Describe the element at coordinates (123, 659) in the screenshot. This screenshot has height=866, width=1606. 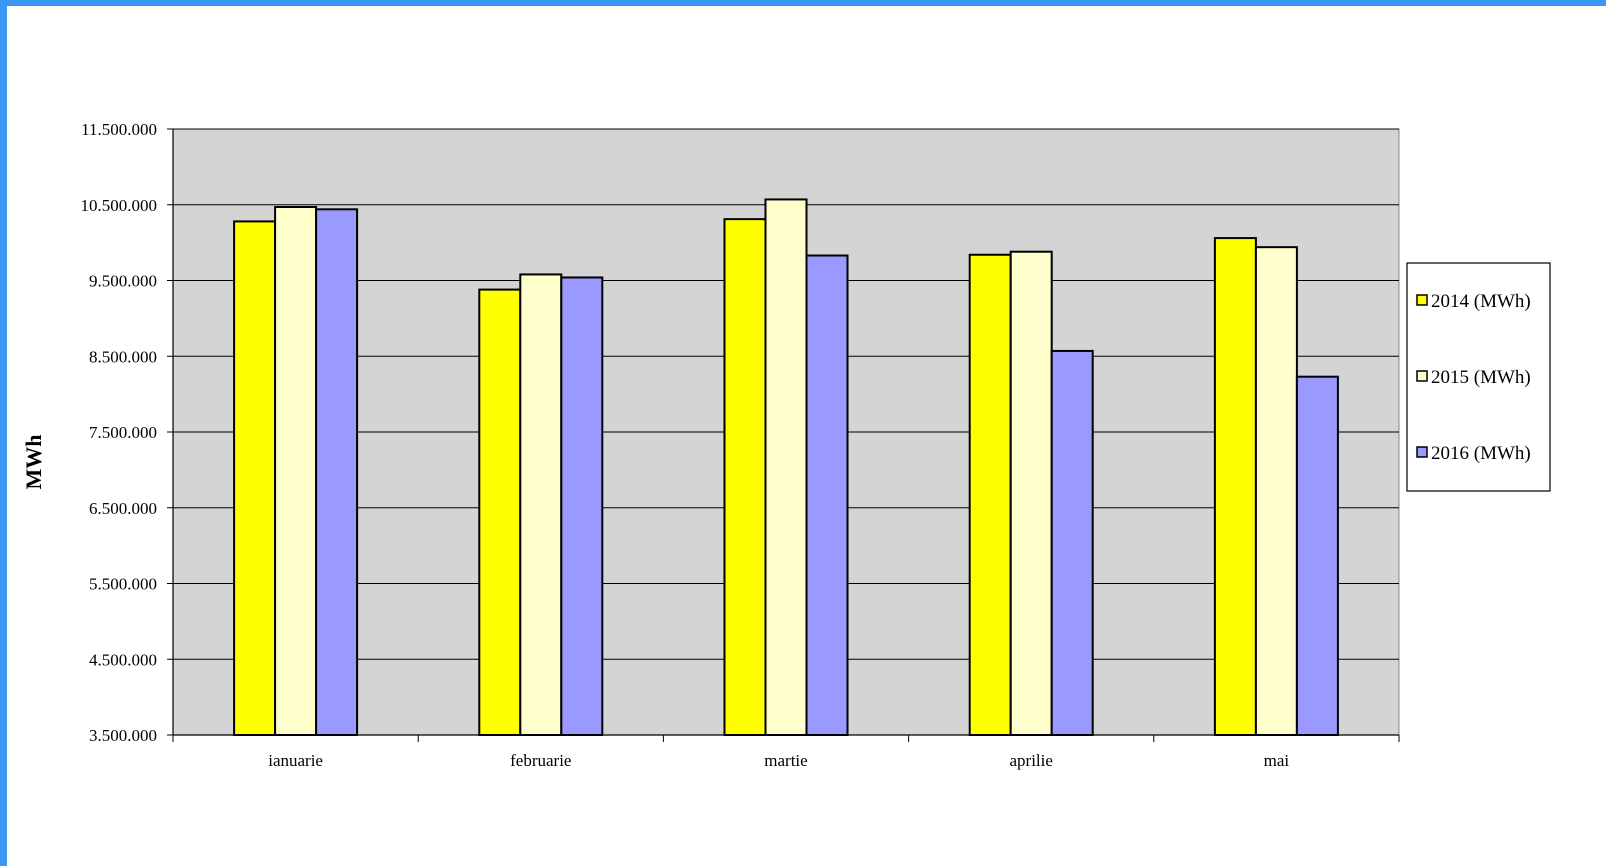
I see `y-tick-label: 4.500.000` at that location.